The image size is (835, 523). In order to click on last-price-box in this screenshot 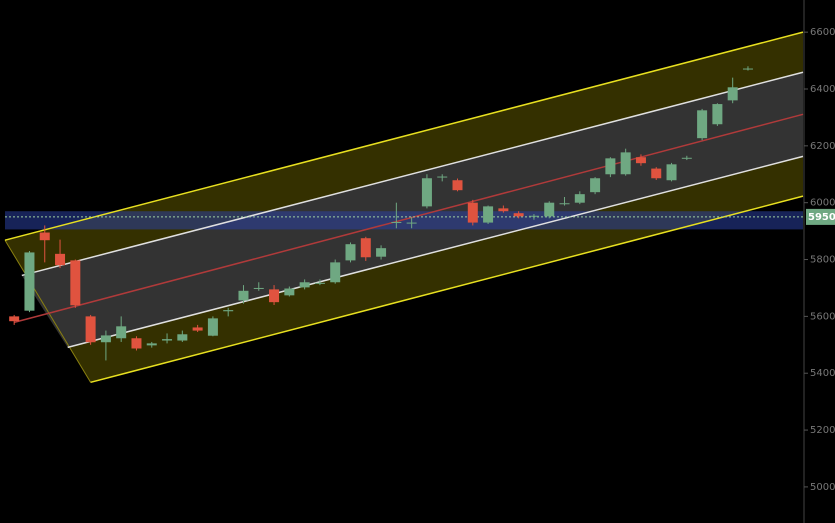, I will do `click(820, 216)`.